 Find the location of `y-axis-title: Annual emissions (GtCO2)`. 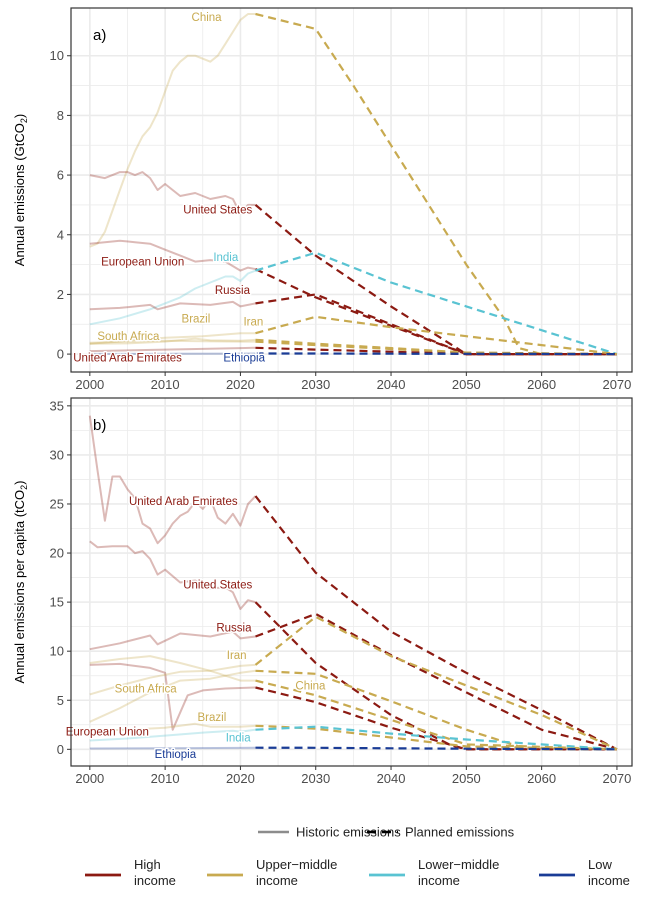

y-axis-title: Annual emissions (GtCO2) is located at coordinates (20, 190).